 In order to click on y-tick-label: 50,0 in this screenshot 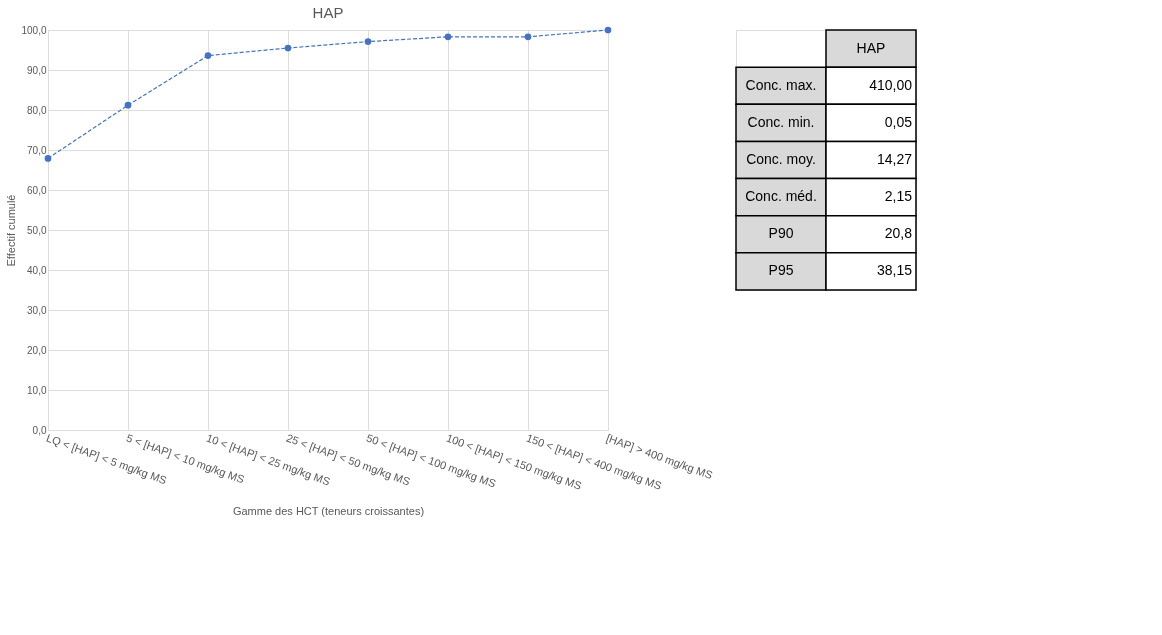, I will do `click(37, 230)`.